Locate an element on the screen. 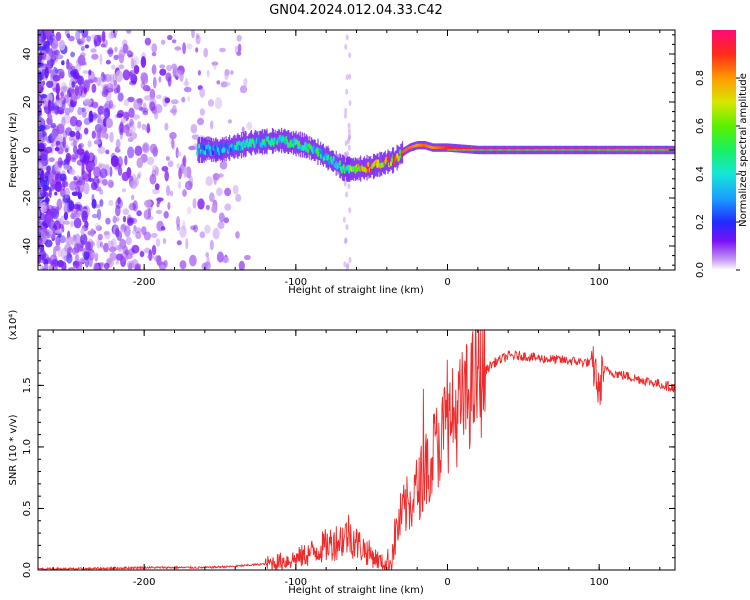  figure-title: GN04.2024.012.04.33.C42 is located at coordinates (356, 10).